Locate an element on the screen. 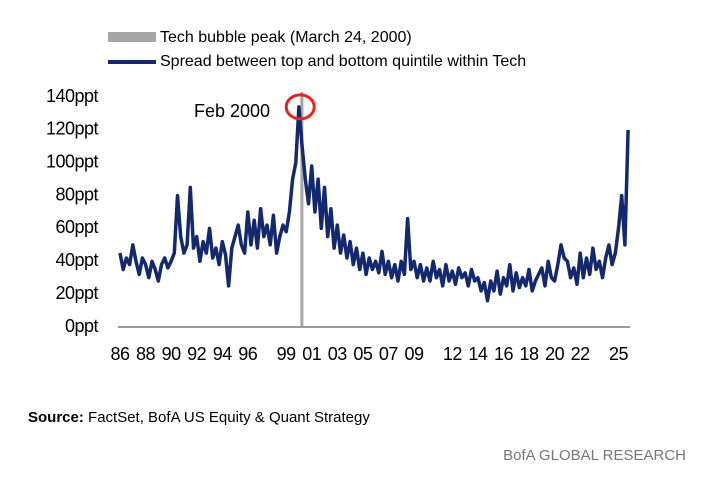 This screenshot has width=704, height=495. y-tick-label: 60ppt is located at coordinates (76, 227).